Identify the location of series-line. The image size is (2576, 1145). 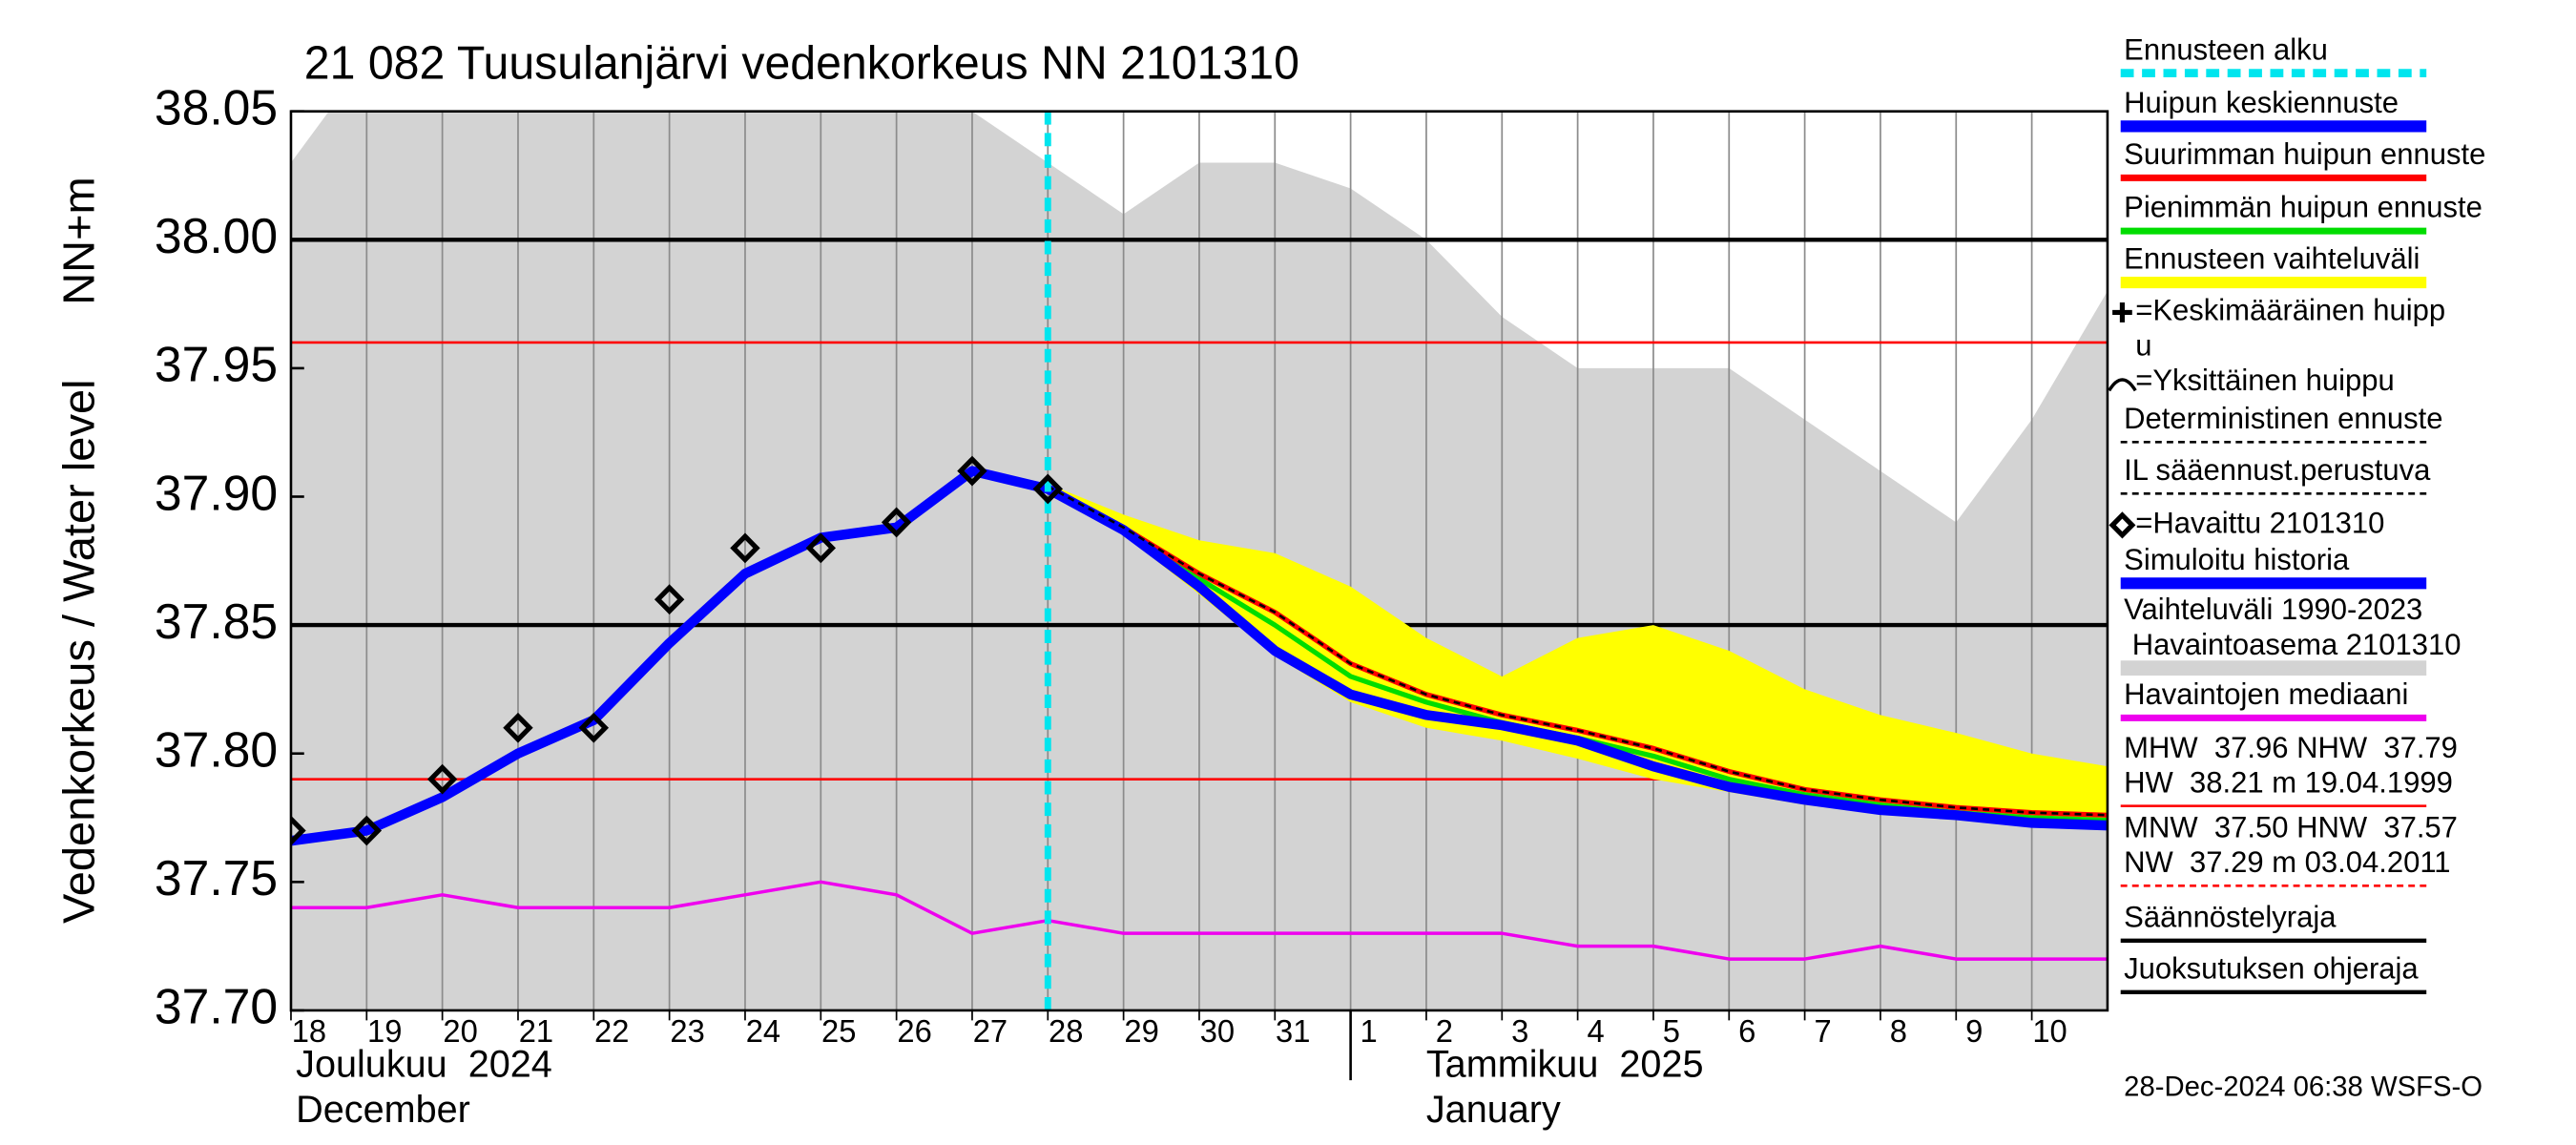
(1199, 920).